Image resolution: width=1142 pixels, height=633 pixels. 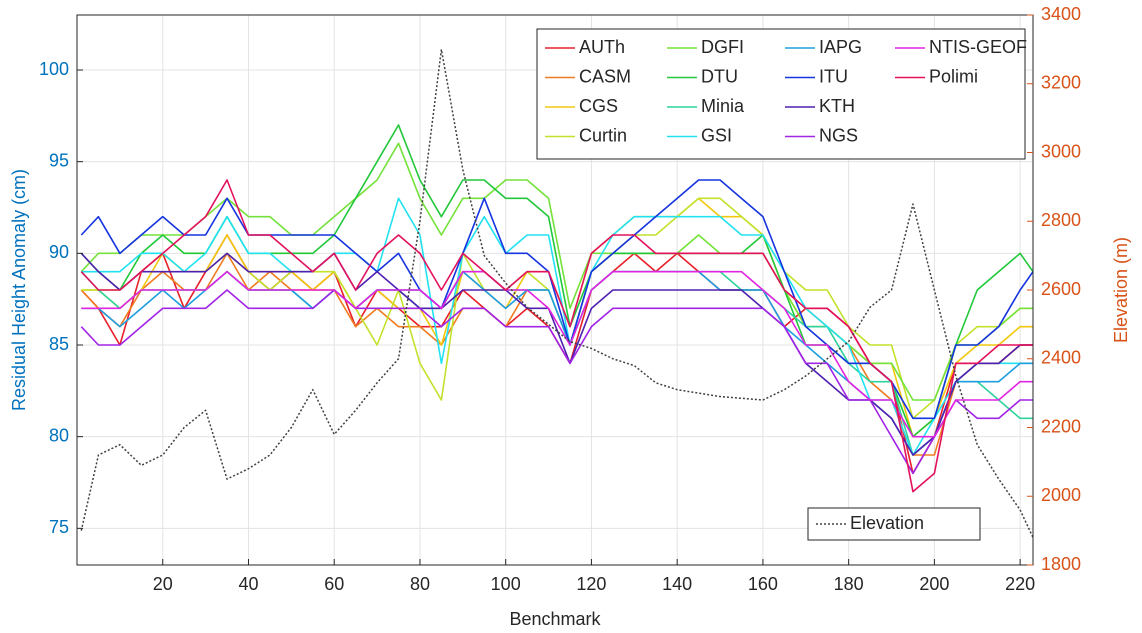 I want to click on legend-box, so click(x=781, y=94).